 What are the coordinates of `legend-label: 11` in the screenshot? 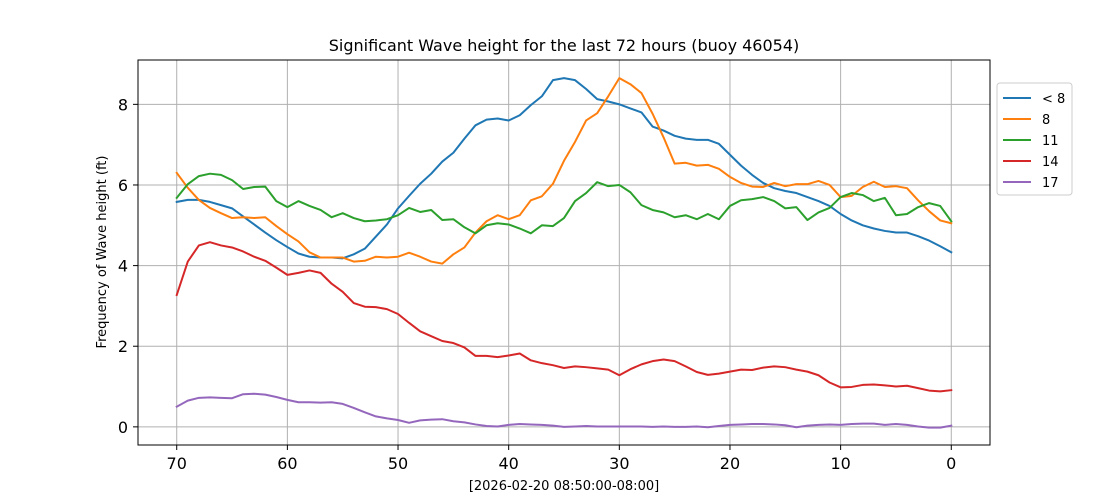 It's located at (1050, 141).